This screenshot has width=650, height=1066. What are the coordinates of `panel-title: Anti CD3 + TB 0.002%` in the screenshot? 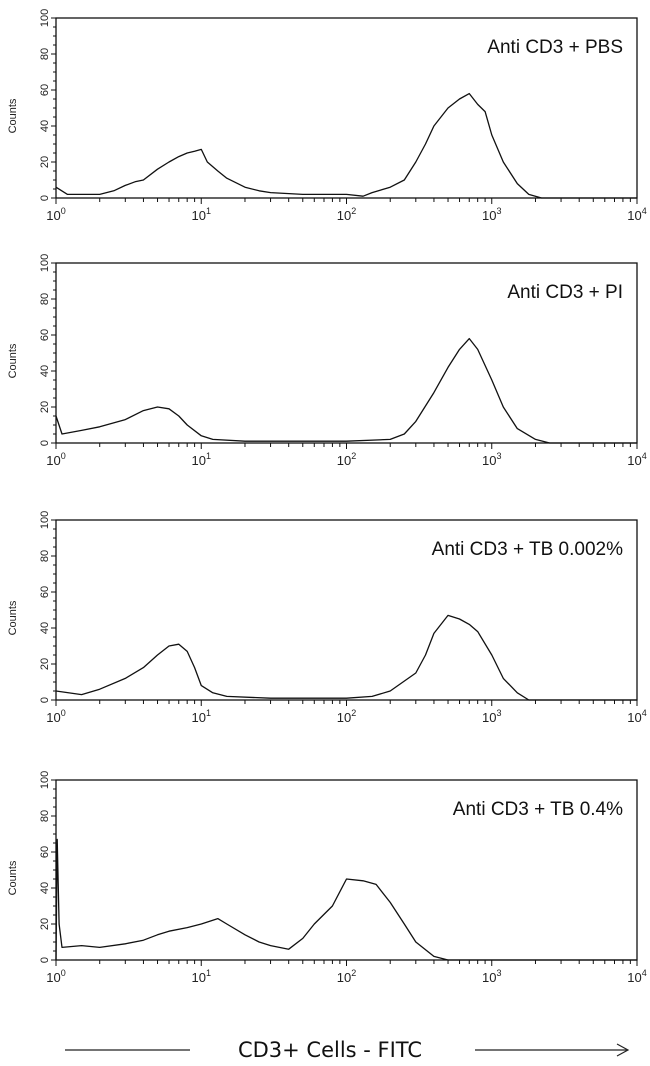 It's located at (527, 549).